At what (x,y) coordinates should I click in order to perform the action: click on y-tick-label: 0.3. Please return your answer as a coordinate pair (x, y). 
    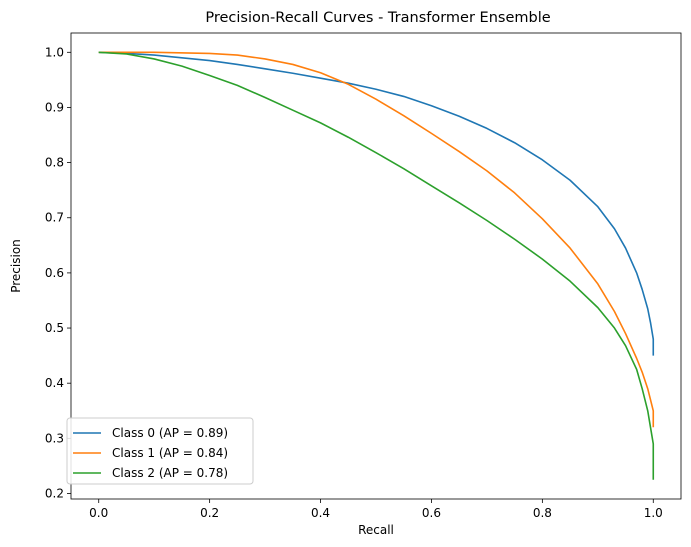
    Looking at the image, I should click on (54, 438).